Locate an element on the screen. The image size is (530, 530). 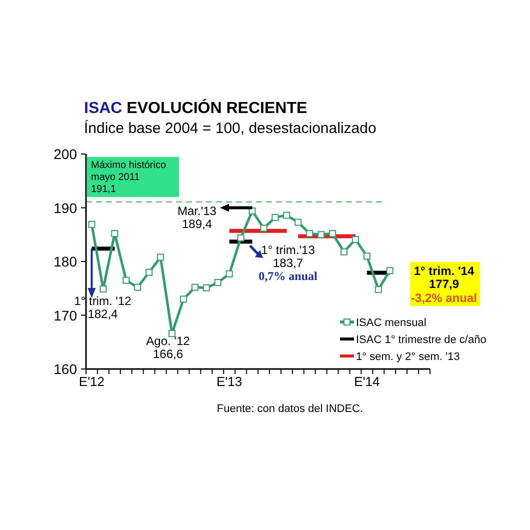
legend-label: ISAC 1° trimestre de c/año is located at coordinates (421, 340).